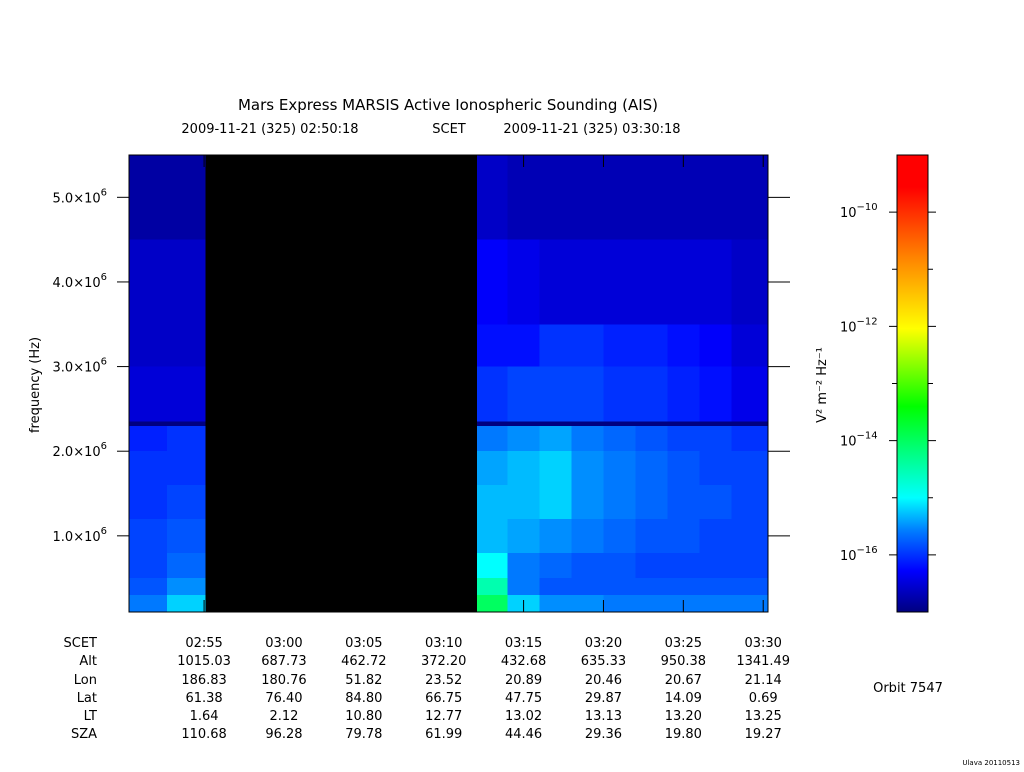 The width and height of the screenshot is (1024, 772). I want to click on ephemeris-value: 432.68, so click(524, 661).